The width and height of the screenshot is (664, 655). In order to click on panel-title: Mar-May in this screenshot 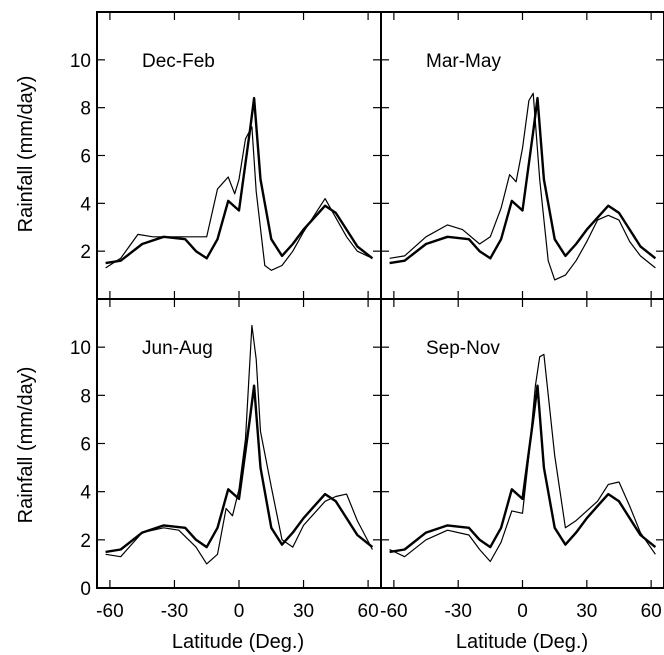, I will do `click(463, 61)`.